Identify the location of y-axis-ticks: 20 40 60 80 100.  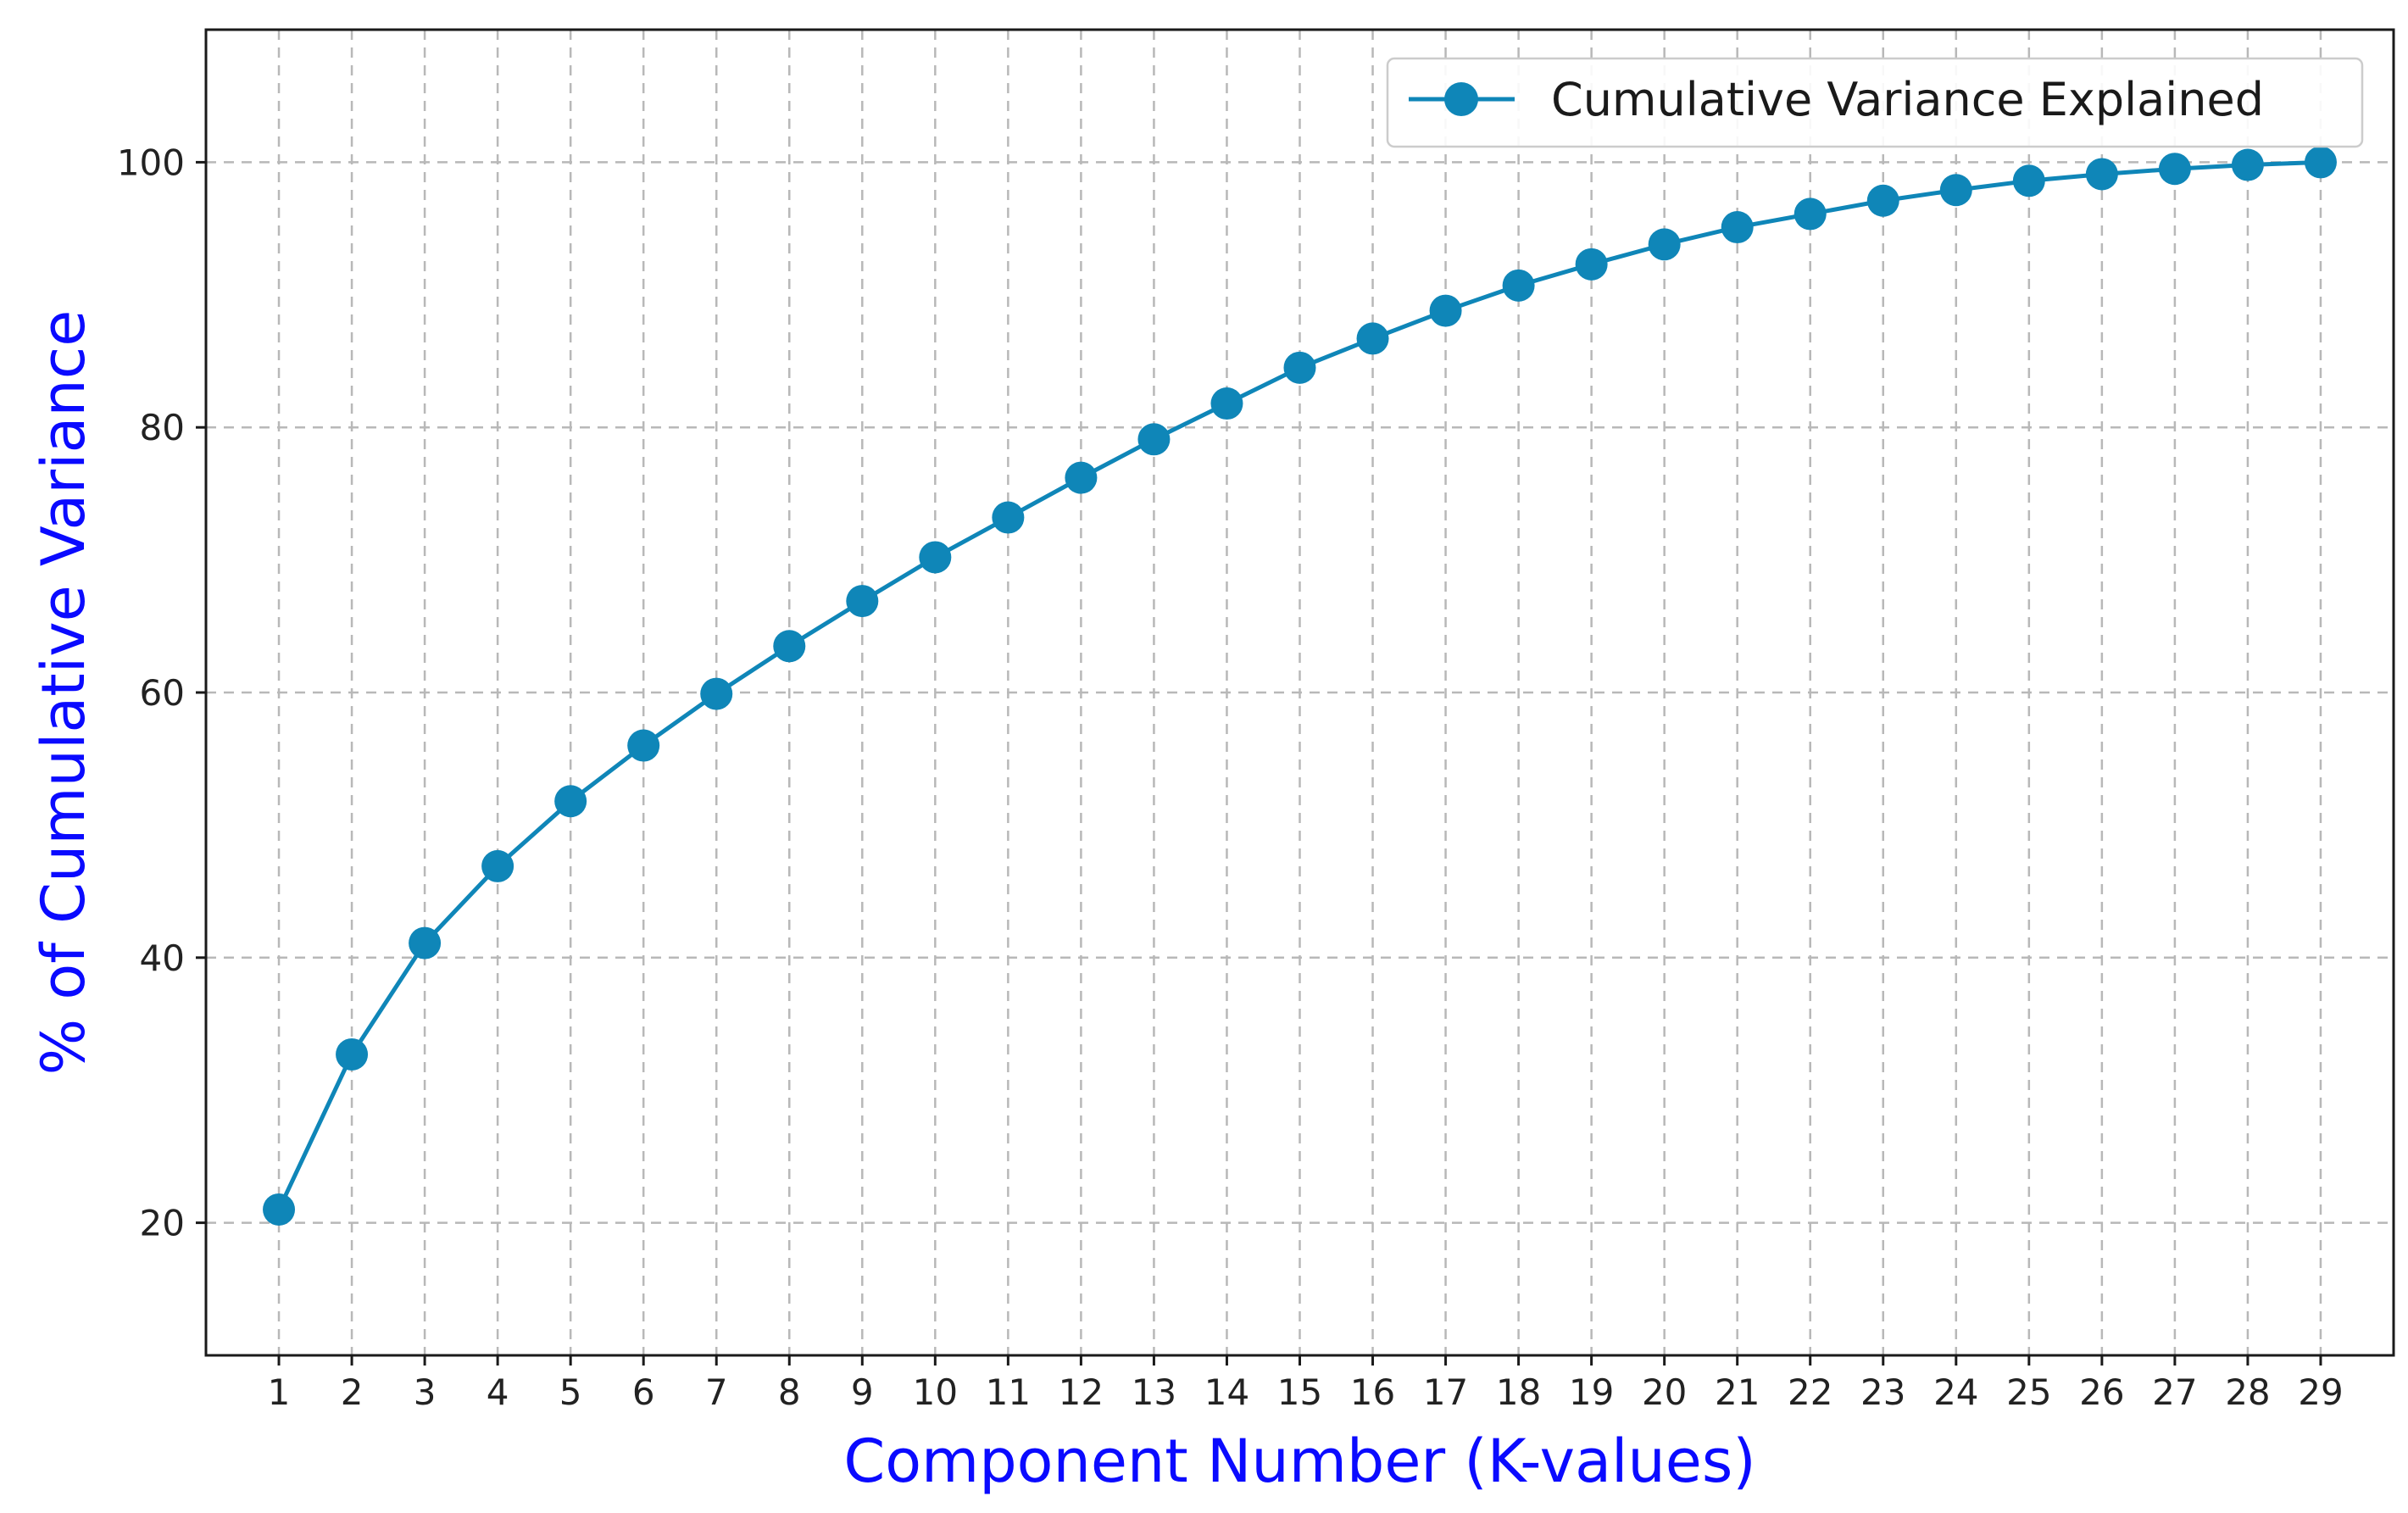
(161, 693).